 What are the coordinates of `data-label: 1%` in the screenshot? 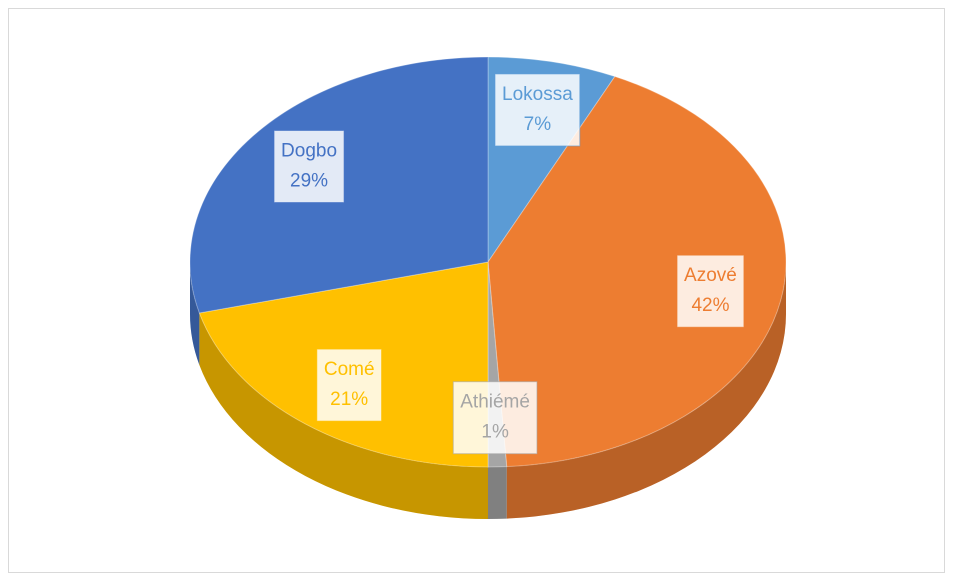 It's located at (495, 432).